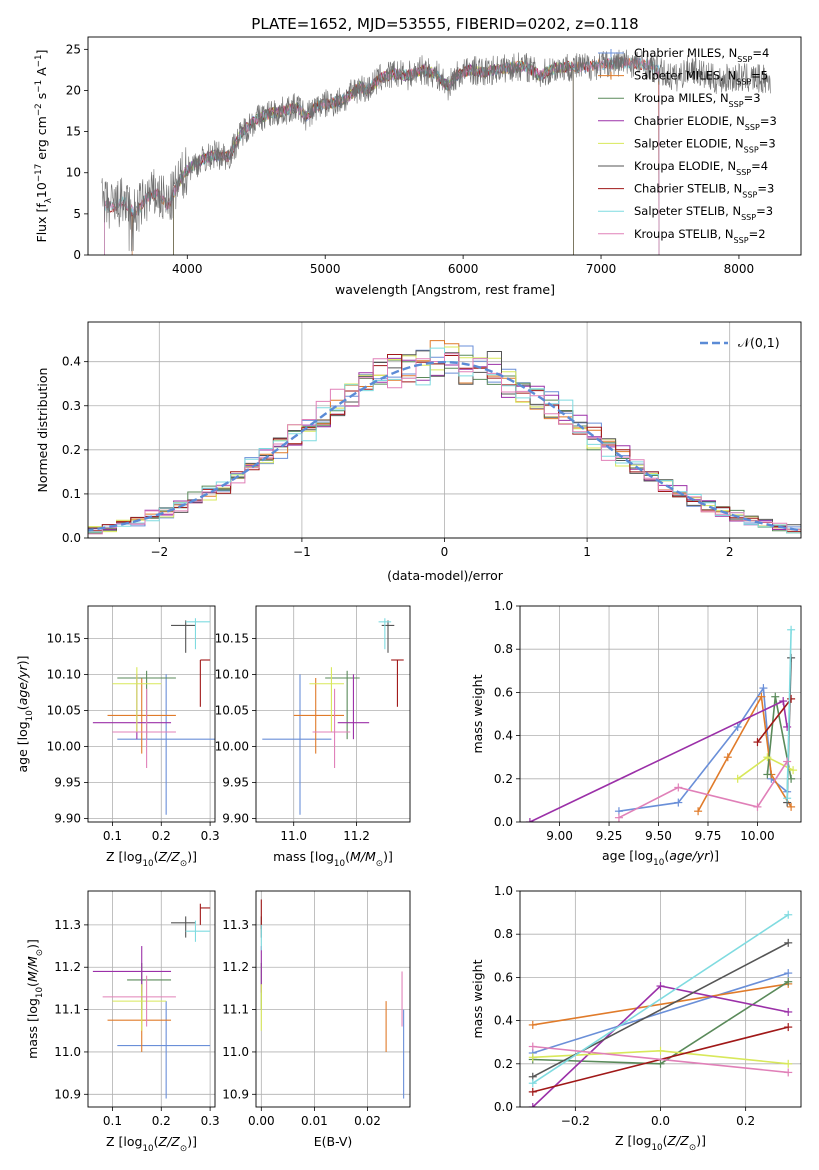  I want to click on x-tick-label: 0.3, so click(210, 836).